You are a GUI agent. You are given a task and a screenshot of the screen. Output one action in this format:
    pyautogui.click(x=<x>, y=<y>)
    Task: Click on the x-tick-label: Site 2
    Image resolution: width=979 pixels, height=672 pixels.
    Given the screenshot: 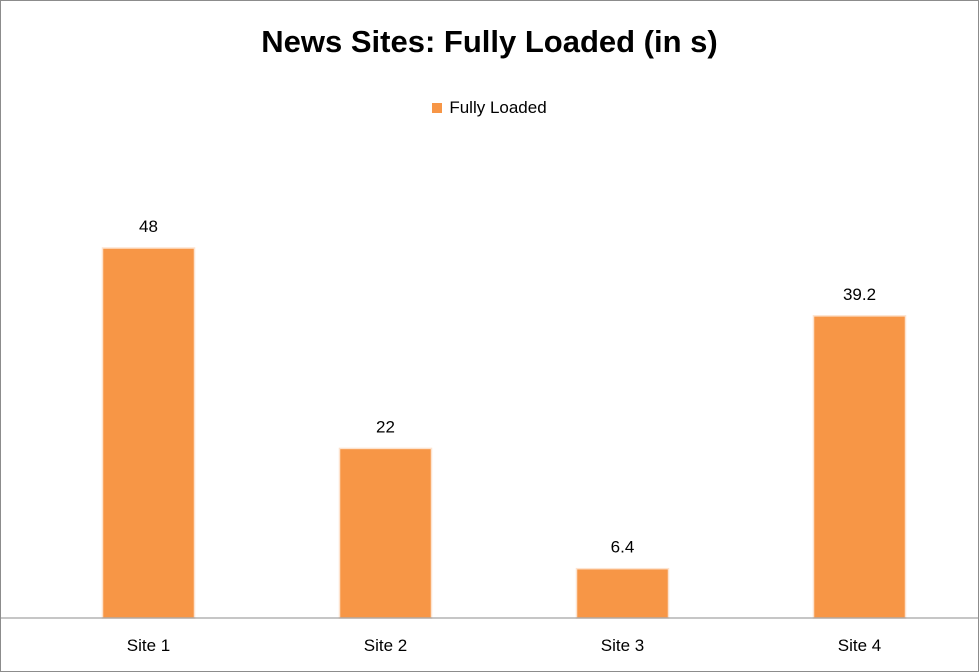 What is the action you would take?
    pyautogui.click(x=385, y=645)
    